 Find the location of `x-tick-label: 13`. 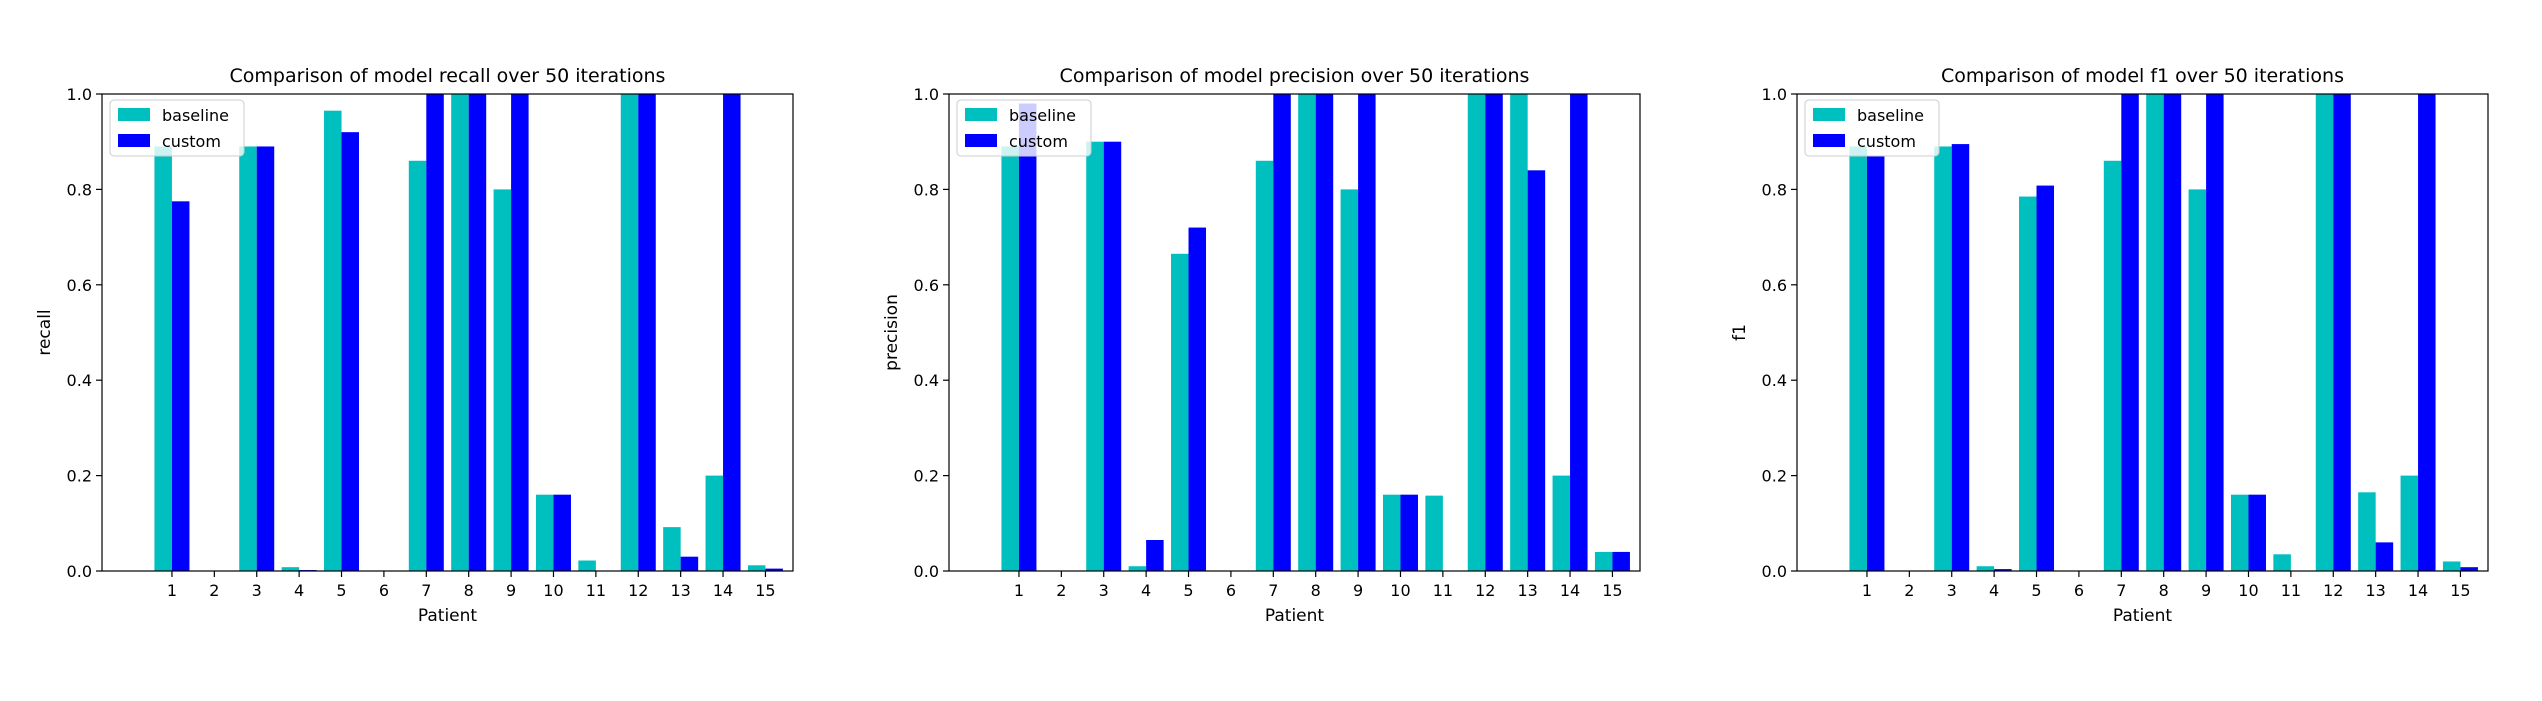

x-tick-label: 13 is located at coordinates (680, 590).